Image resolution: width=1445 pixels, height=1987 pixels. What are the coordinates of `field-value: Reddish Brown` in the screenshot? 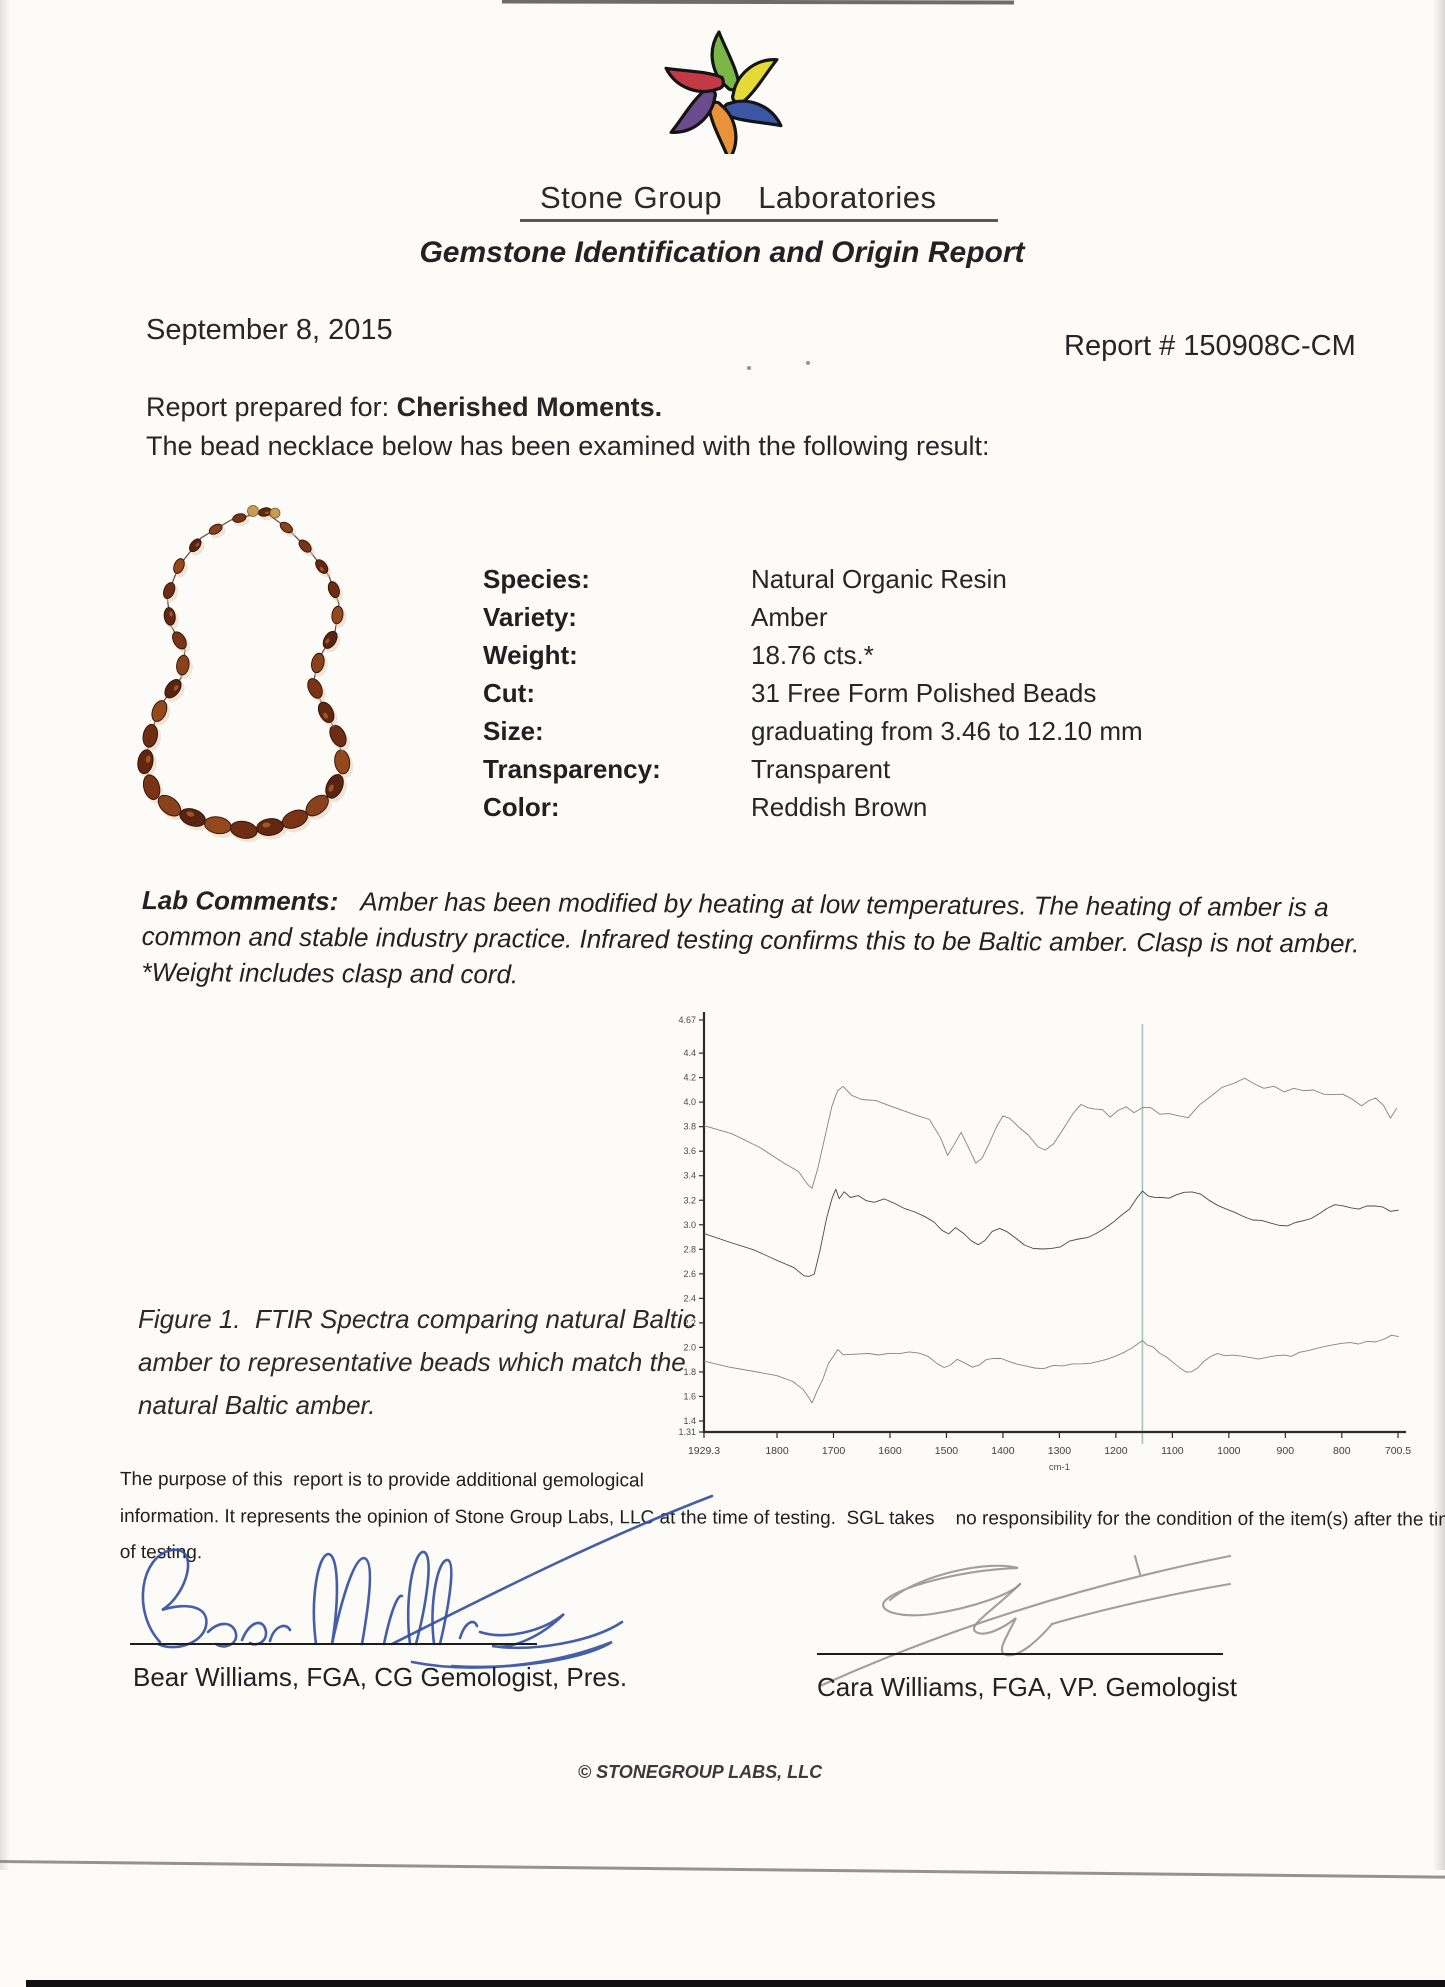 It's located at (839, 807).